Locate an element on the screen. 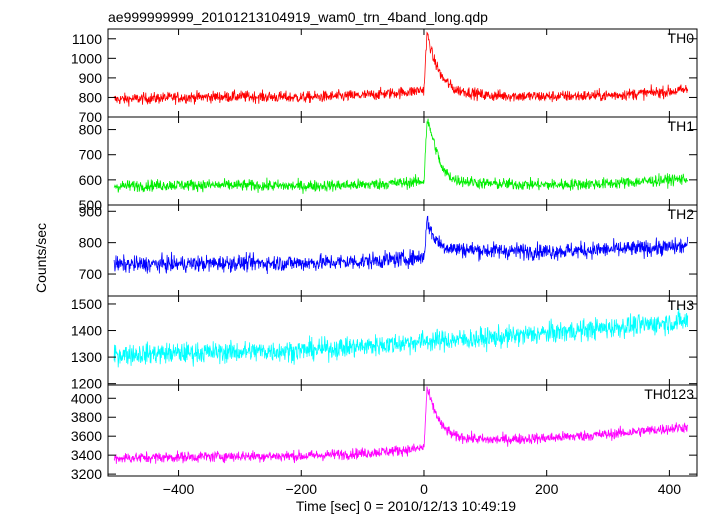  y-tick-label: 3200 is located at coordinates (86, 474).